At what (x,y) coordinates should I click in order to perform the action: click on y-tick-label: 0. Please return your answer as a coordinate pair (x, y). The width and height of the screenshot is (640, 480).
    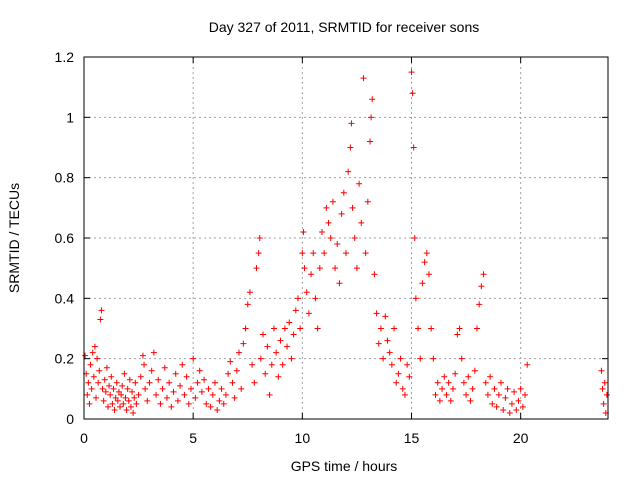
    Looking at the image, I should click on (70, 419).